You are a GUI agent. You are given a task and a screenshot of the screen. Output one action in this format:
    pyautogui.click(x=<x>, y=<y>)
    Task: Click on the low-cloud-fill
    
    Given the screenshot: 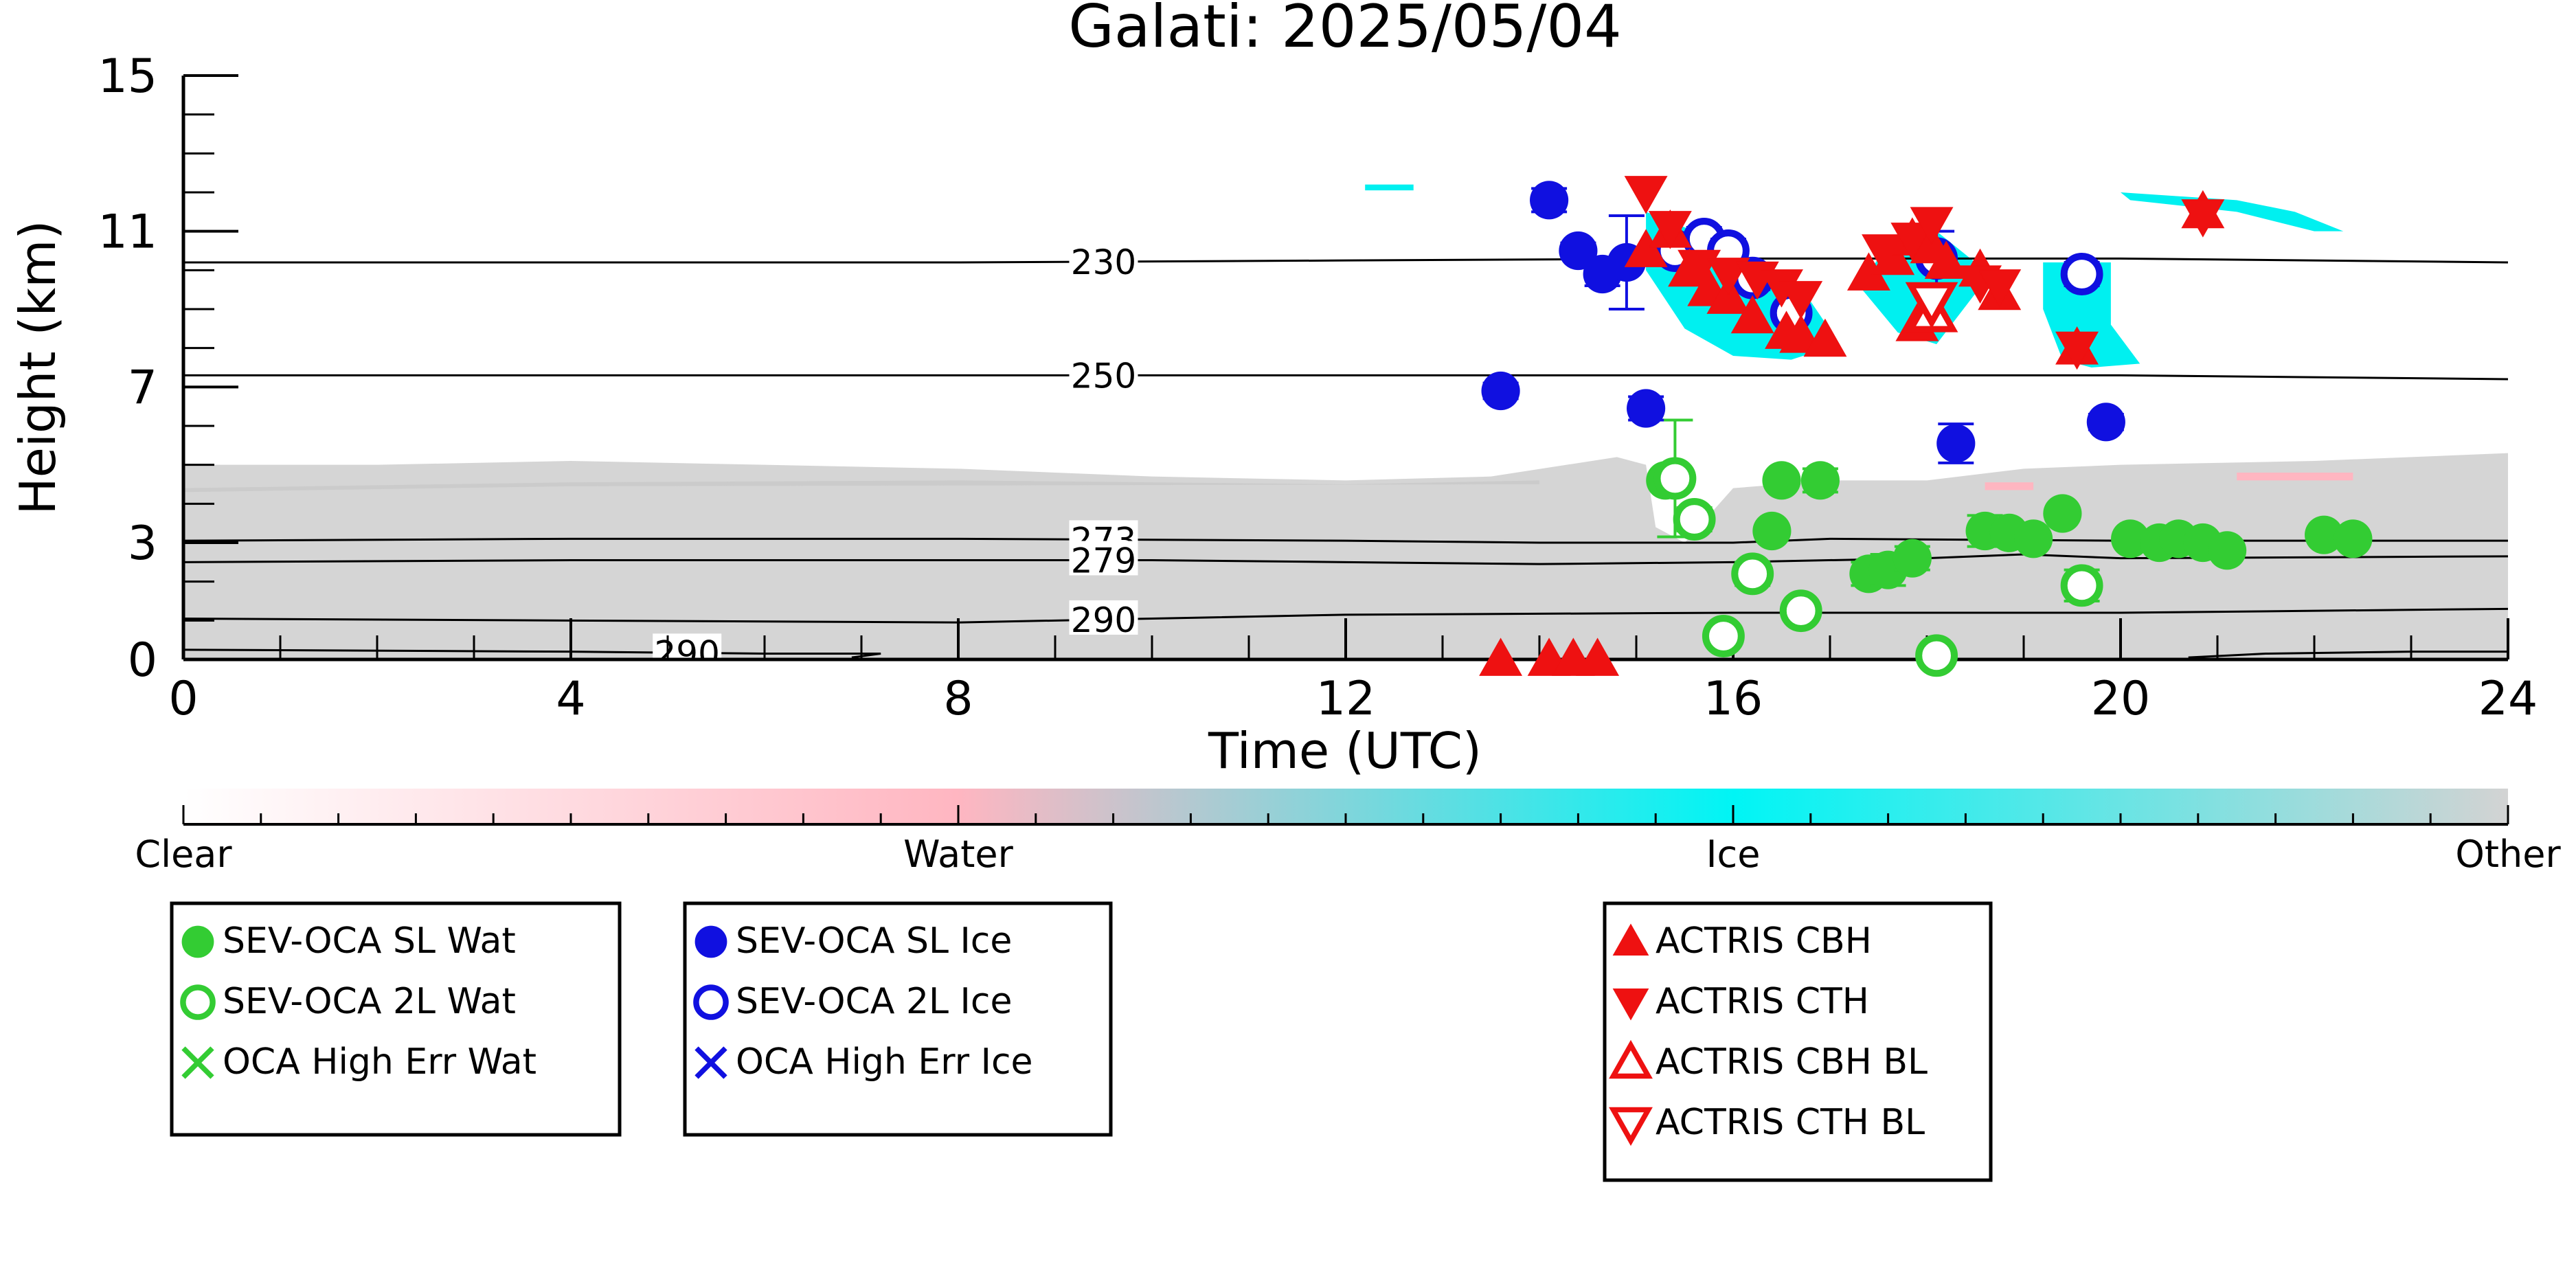 What is the action you would take?
    pyautogui.click(x=1345, y=556)
    